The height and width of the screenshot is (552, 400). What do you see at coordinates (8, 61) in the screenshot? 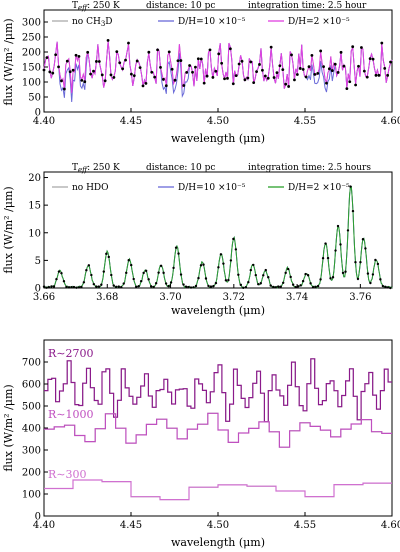
I see `panel-1-ylabel: flux (W/m² /μm)` at bounding box center [8, 61].